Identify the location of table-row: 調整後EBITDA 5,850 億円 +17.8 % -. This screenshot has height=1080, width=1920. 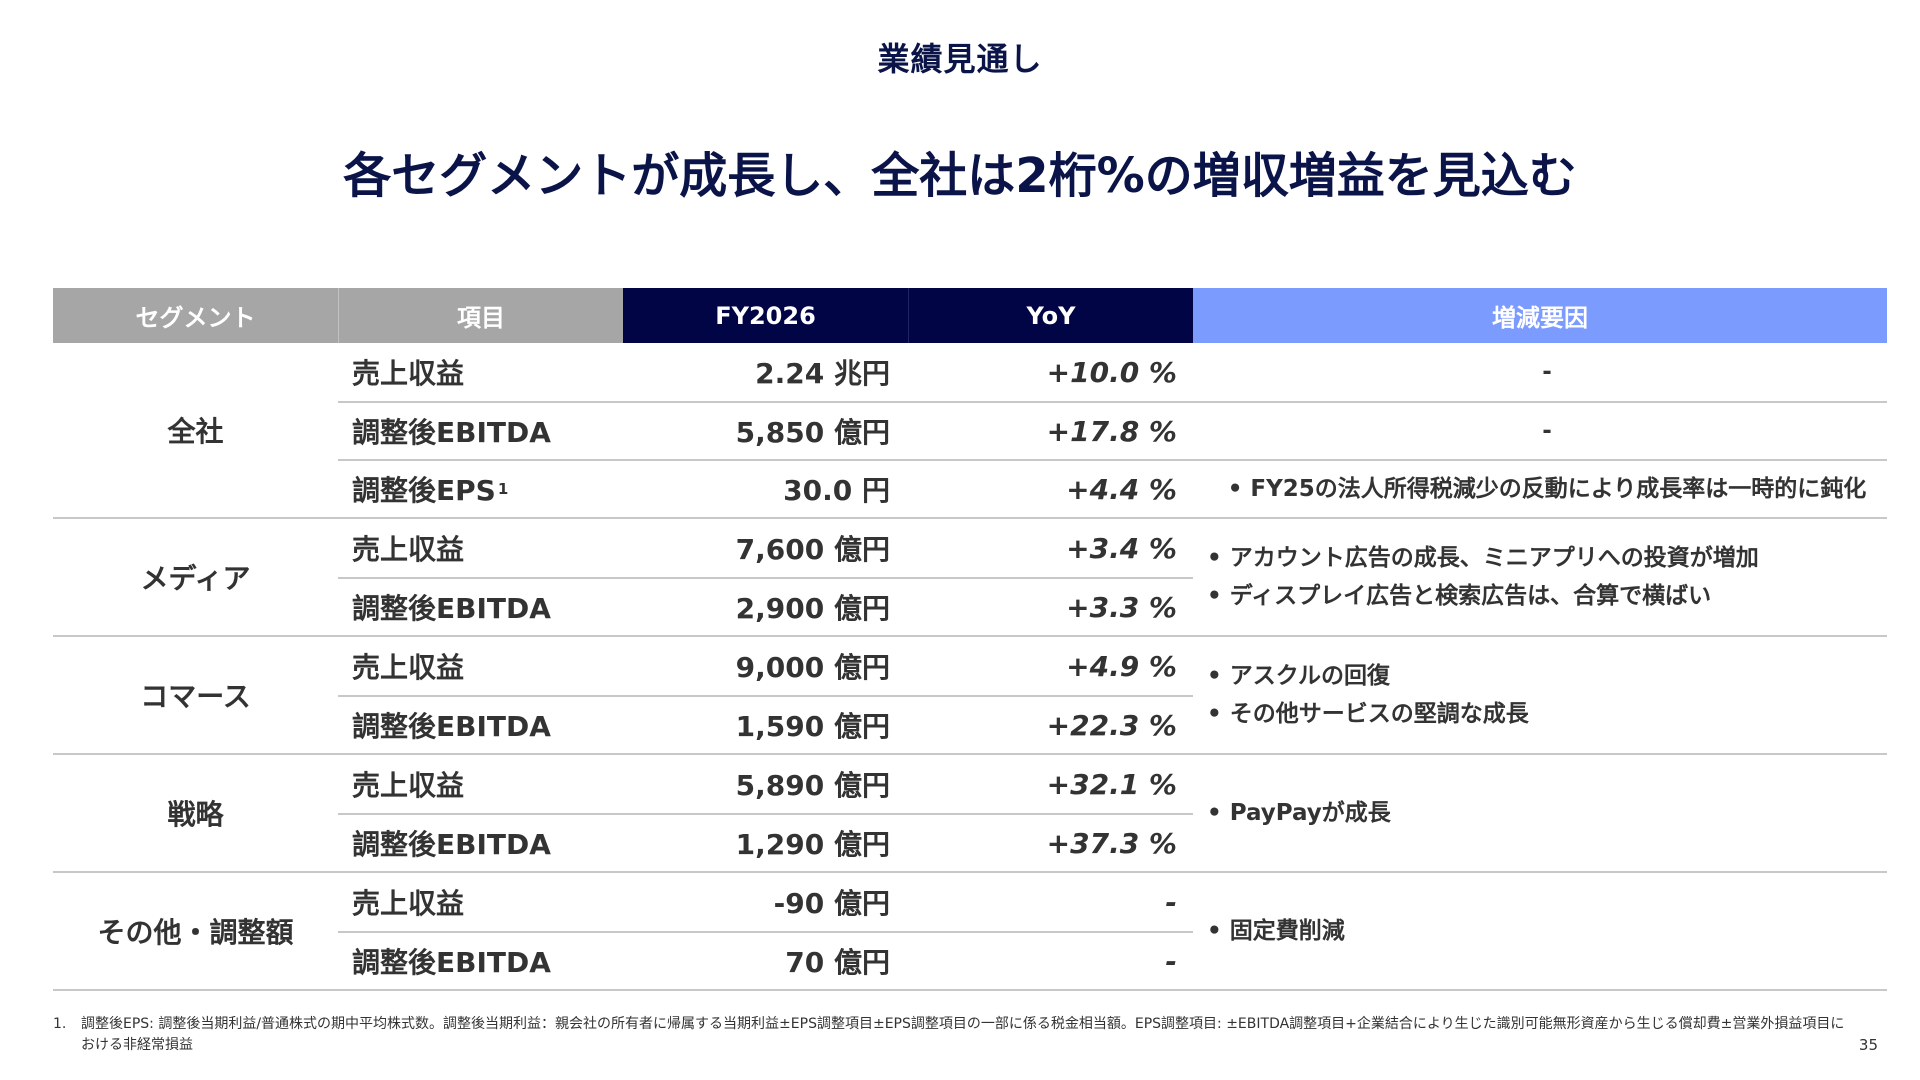
(1112, 430).